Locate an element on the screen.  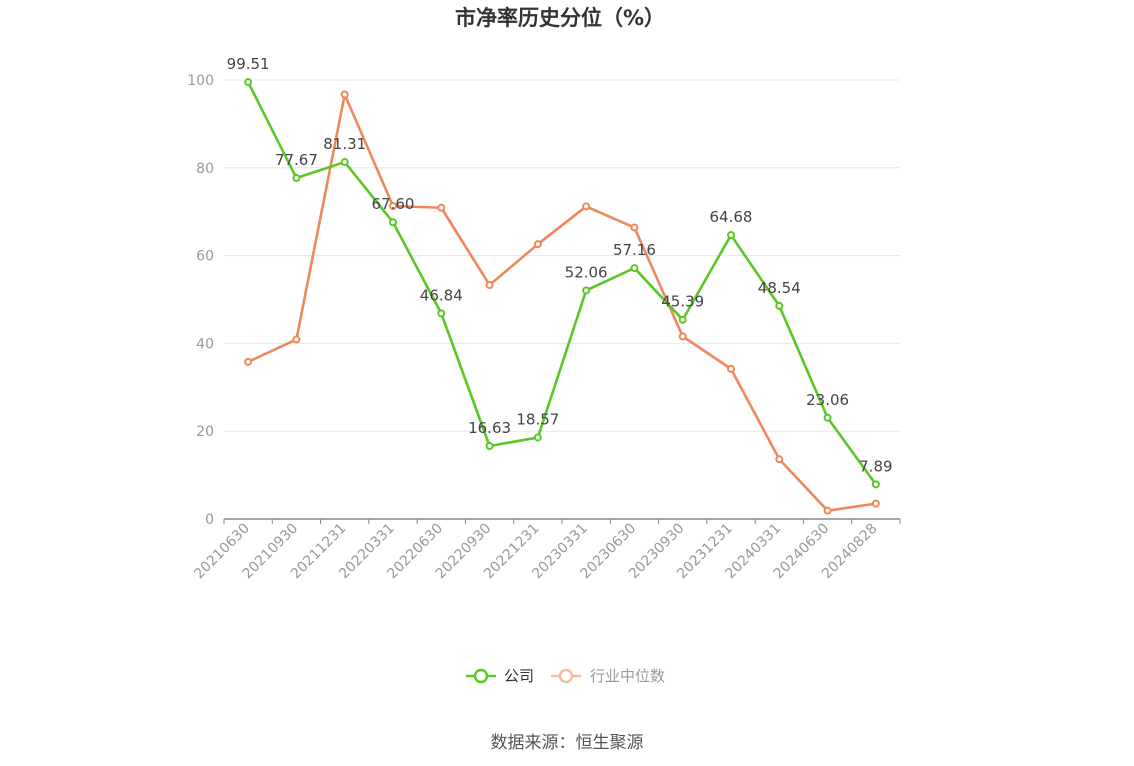
y-tick-label: 0 is located at coordinates (209, 520).